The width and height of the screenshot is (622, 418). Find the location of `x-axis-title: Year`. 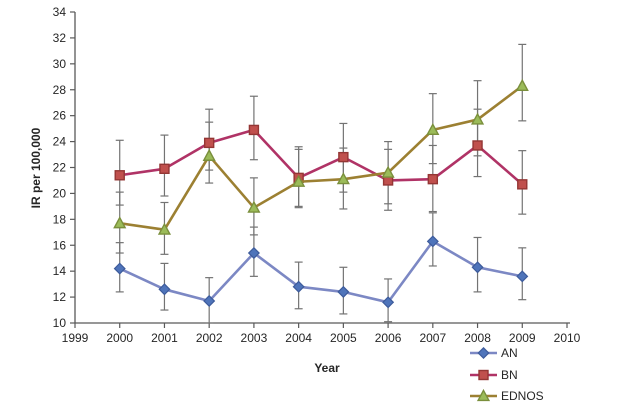

x-axis-title: Year is located at coordinates (327, 368).